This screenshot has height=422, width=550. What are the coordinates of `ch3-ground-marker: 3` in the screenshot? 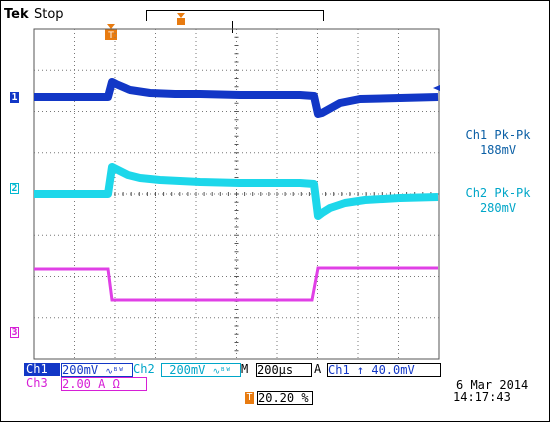 It's located at (14, 332).